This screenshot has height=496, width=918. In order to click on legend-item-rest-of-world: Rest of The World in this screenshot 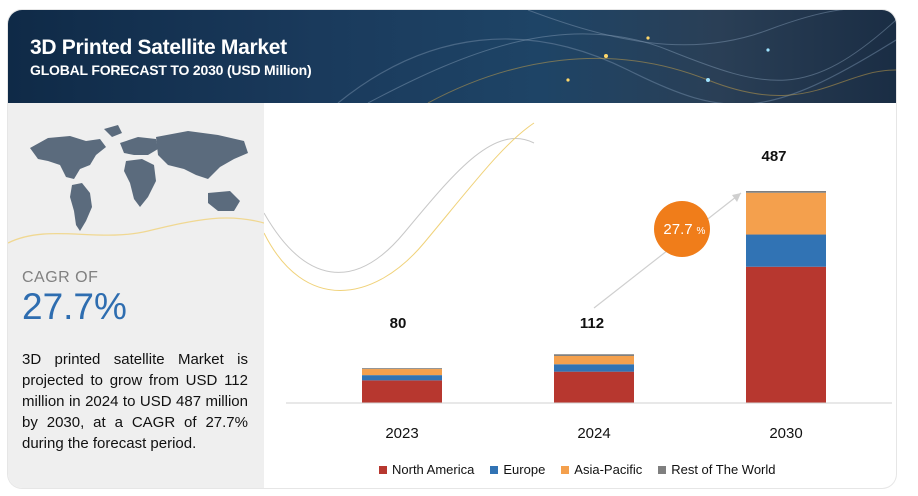, I will do `click(717, 469)`.